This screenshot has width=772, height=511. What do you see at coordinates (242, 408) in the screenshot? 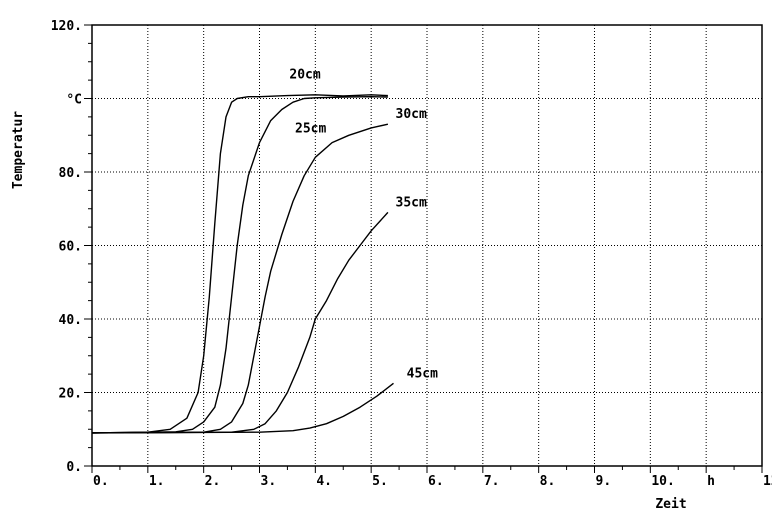
I see `series-line-45cm` at bounding box center [242, 408].